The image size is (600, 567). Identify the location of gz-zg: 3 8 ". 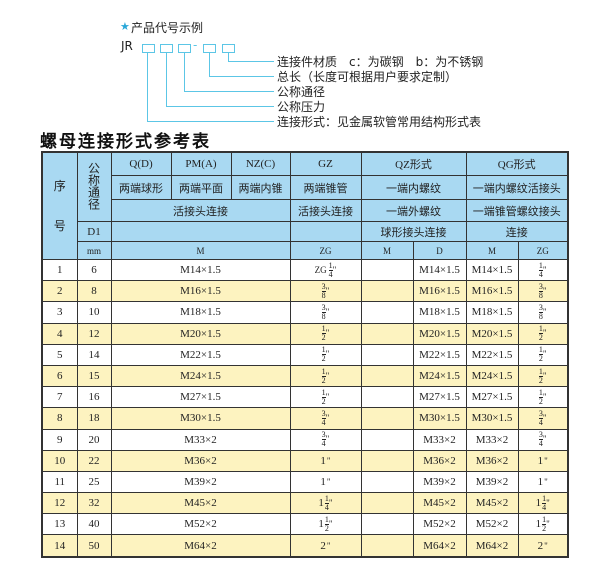
(325, 291).